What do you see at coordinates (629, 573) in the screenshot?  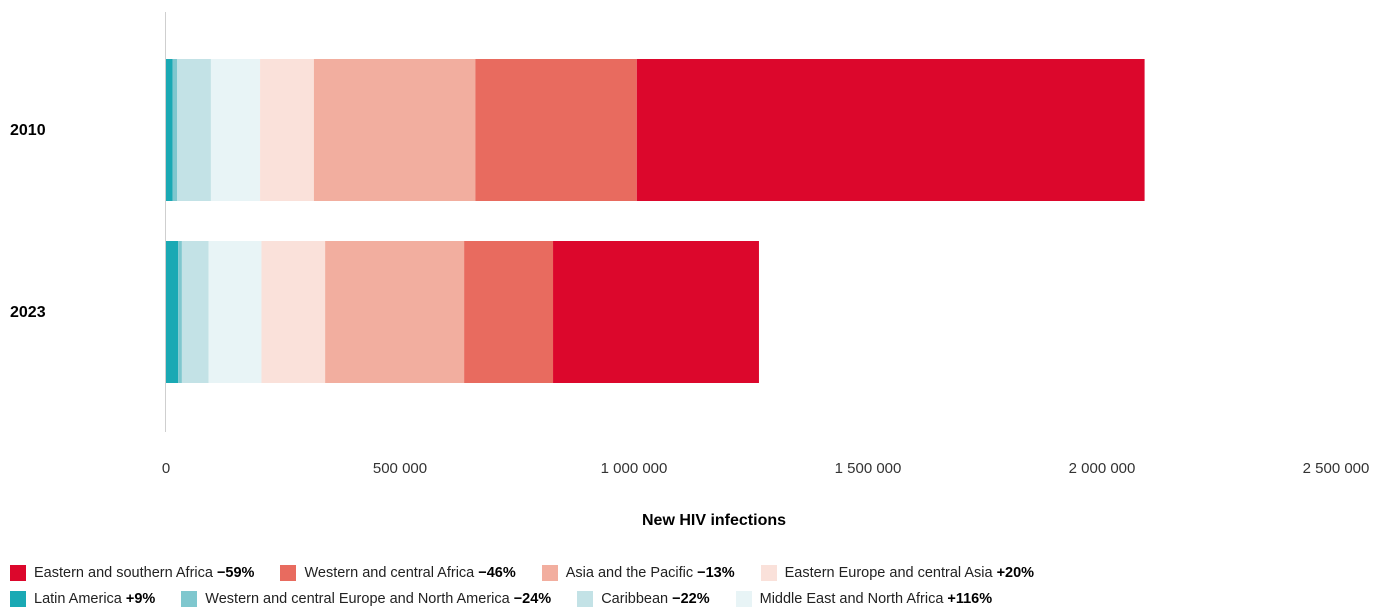 I see `legend-label: Asia and the Pacific` at bounding box center [629, 573].